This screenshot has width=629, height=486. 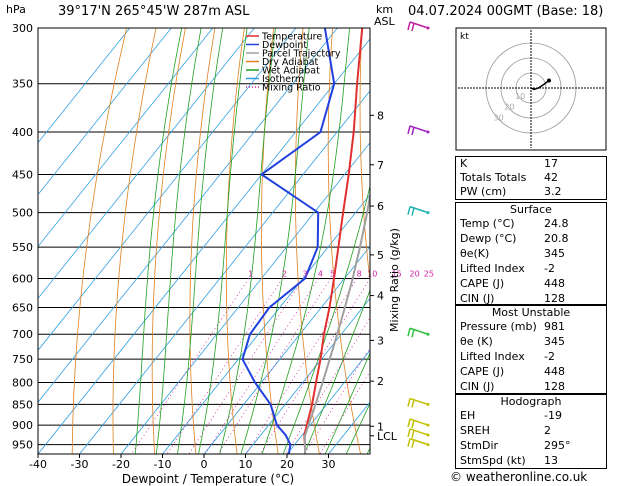 What do you see at coordinates (291, 37) in the screenshot?
I see `legend-label: Temperature` at bounding box center [291, 37].